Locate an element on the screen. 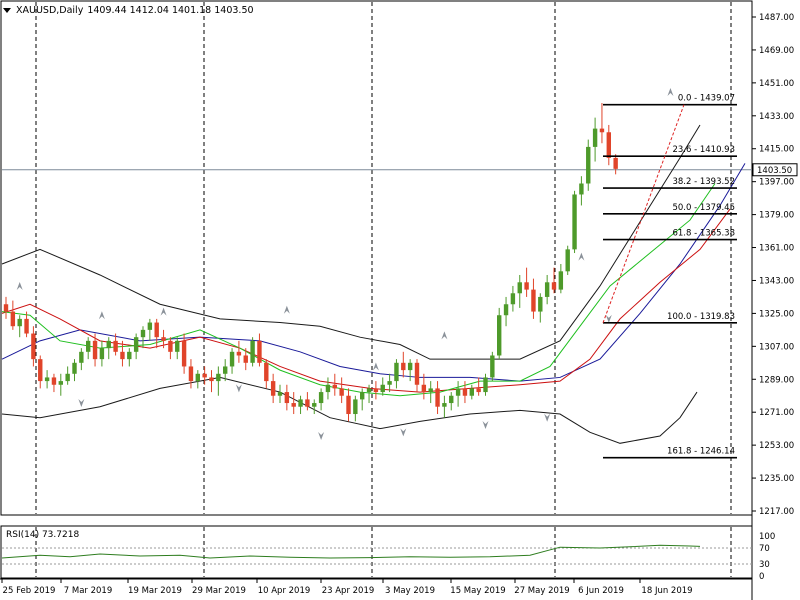 Image resolution: width=800 pixels, height=600 pixels. date-axis-label: 10 Apr 2019 is located at coordinates (284, 591).